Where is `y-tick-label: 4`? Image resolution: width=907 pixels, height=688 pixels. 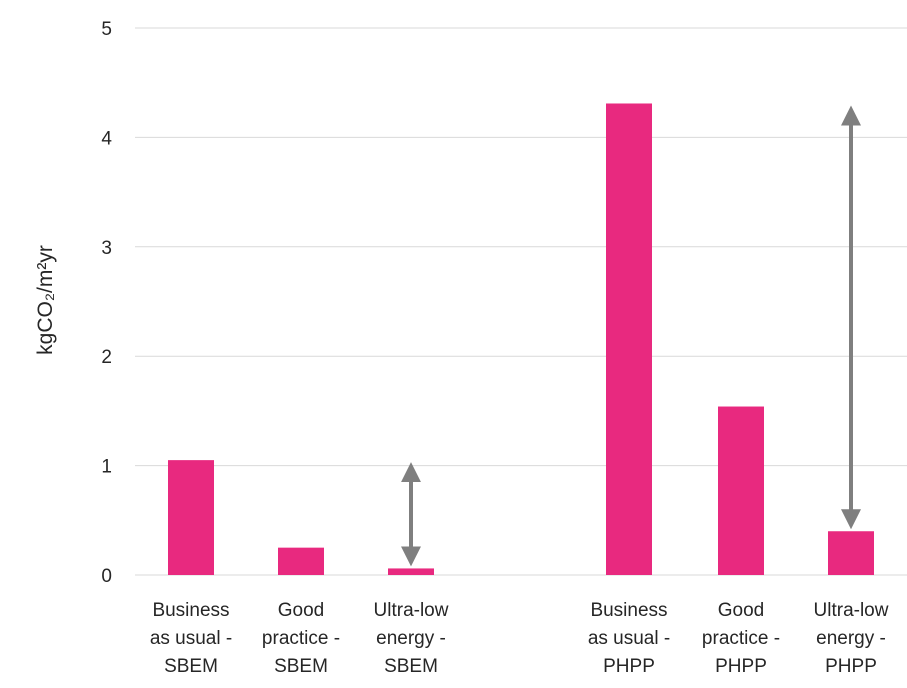 y-tick-label: 4 is located at coordinates (106, 138).